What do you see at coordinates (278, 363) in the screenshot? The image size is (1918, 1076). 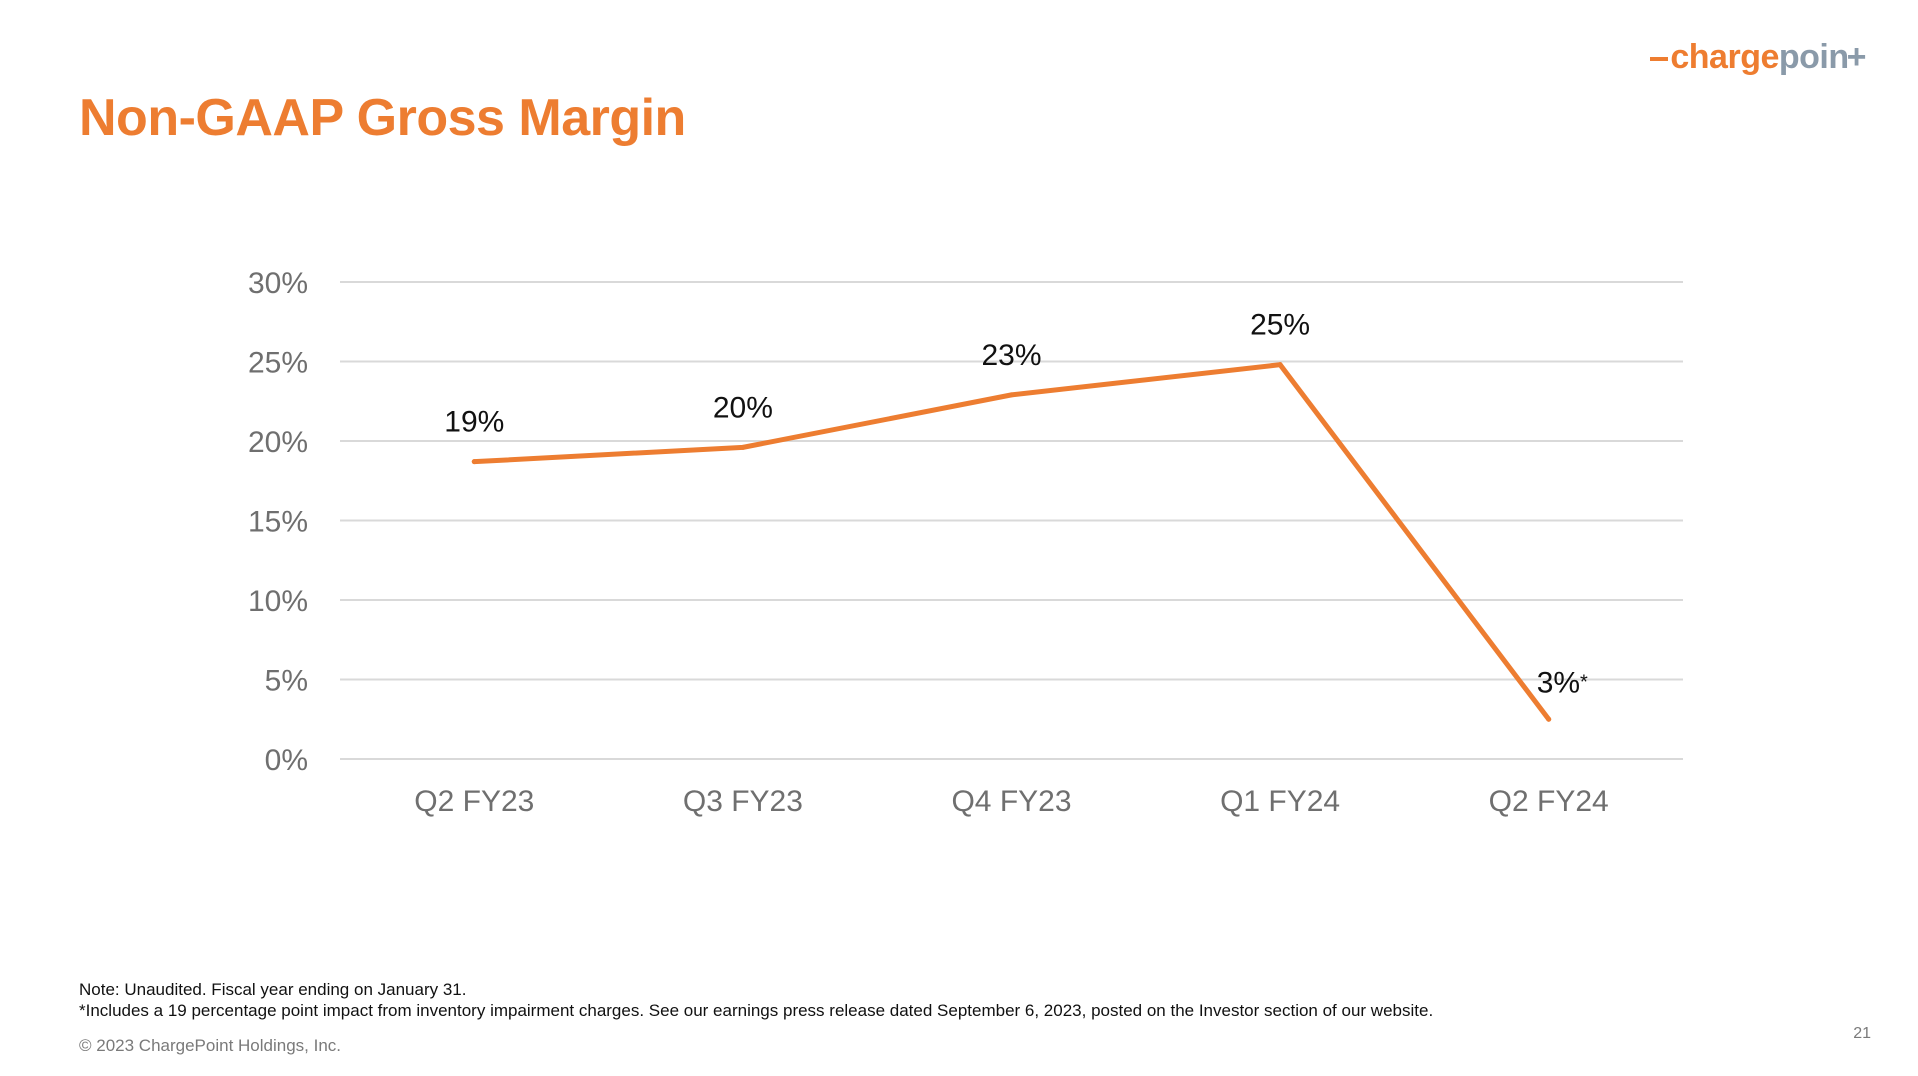 I see `y-tick-label: 25%` at bounding box center [278, 363].